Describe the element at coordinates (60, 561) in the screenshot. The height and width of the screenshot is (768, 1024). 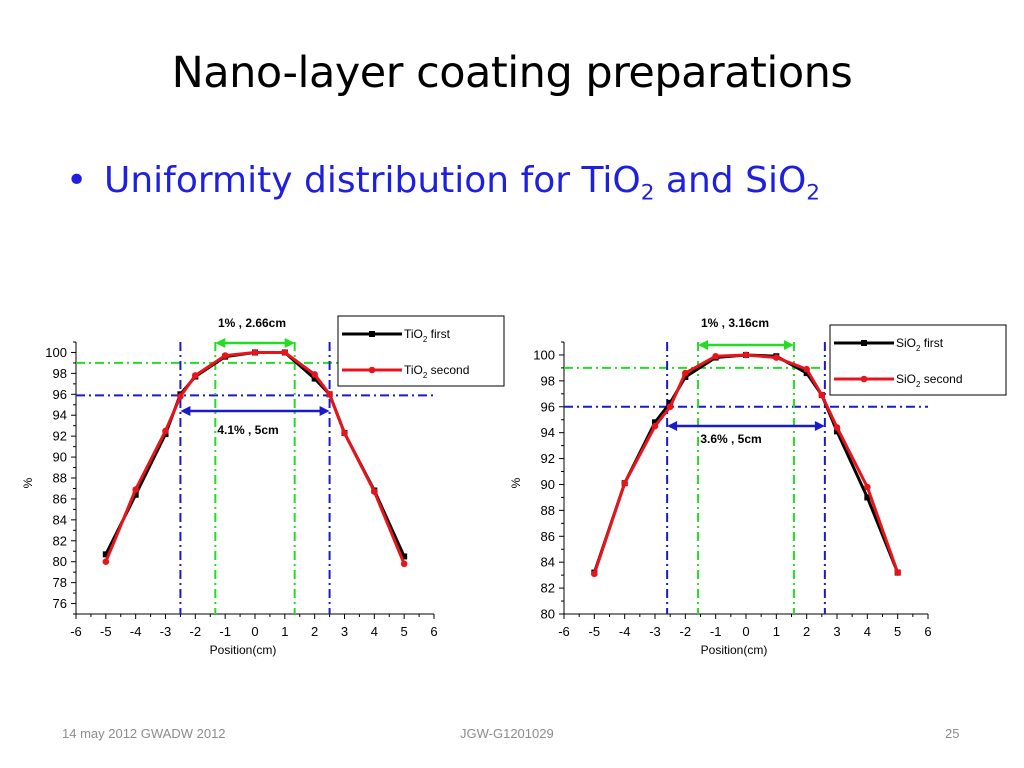
I see `y-tick-label: 80` at that location.